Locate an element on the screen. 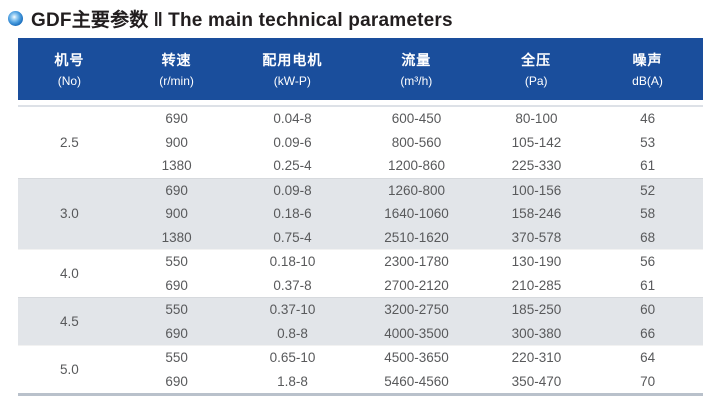 Image resolution: width=720 pixels, height=405 pixels. table-cell: 0.37-10 is located at coordinates (292, 310).